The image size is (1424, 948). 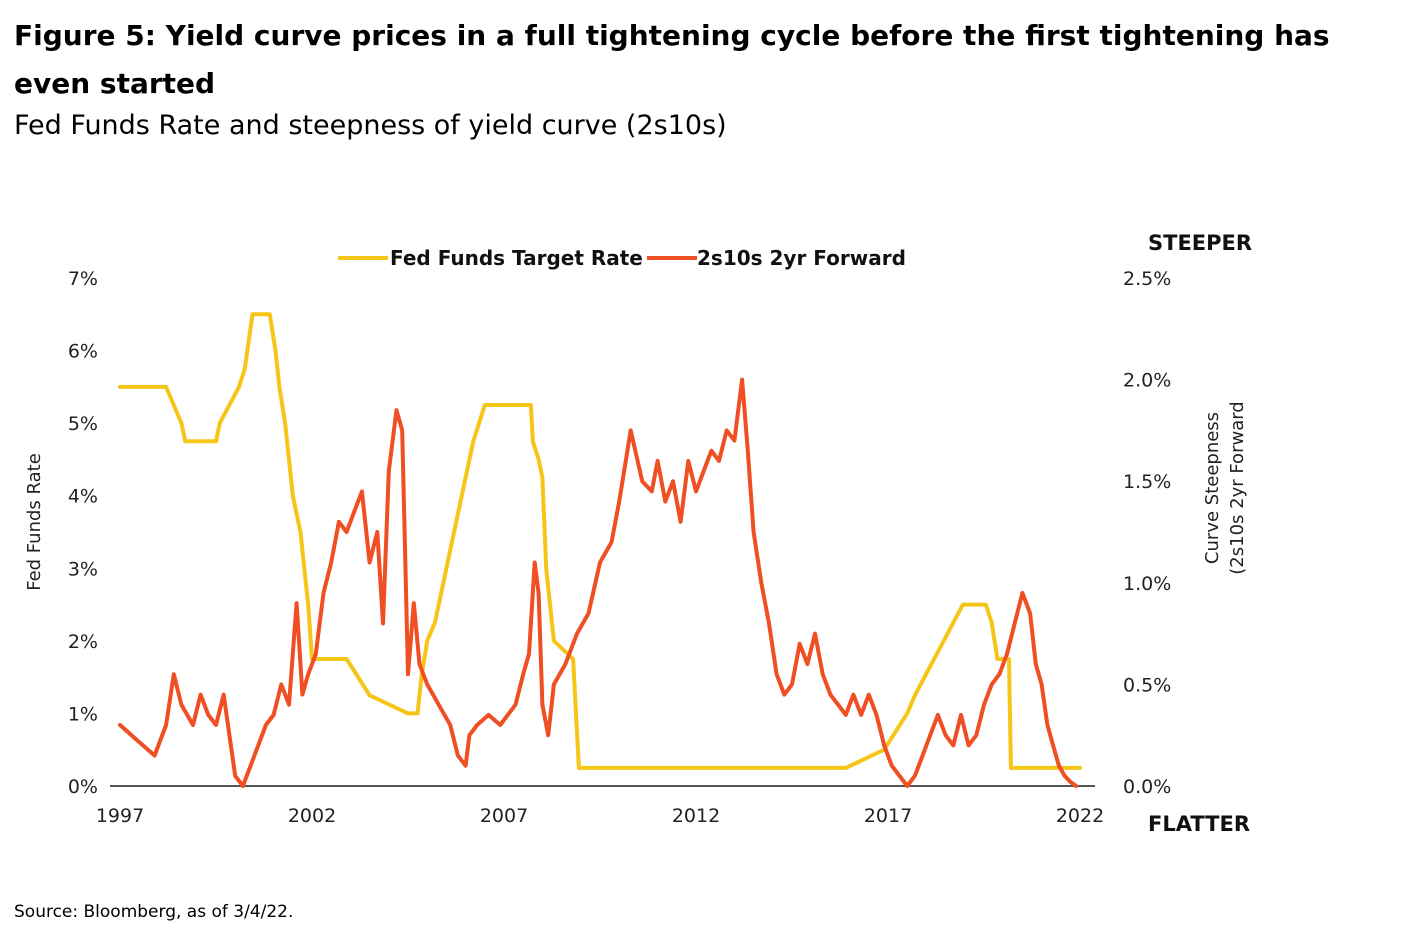 What do you see at coordinates (83, 497) in the screenshot?
I see `y-left-tick-label: 4%` at bounding box center [83, 497].